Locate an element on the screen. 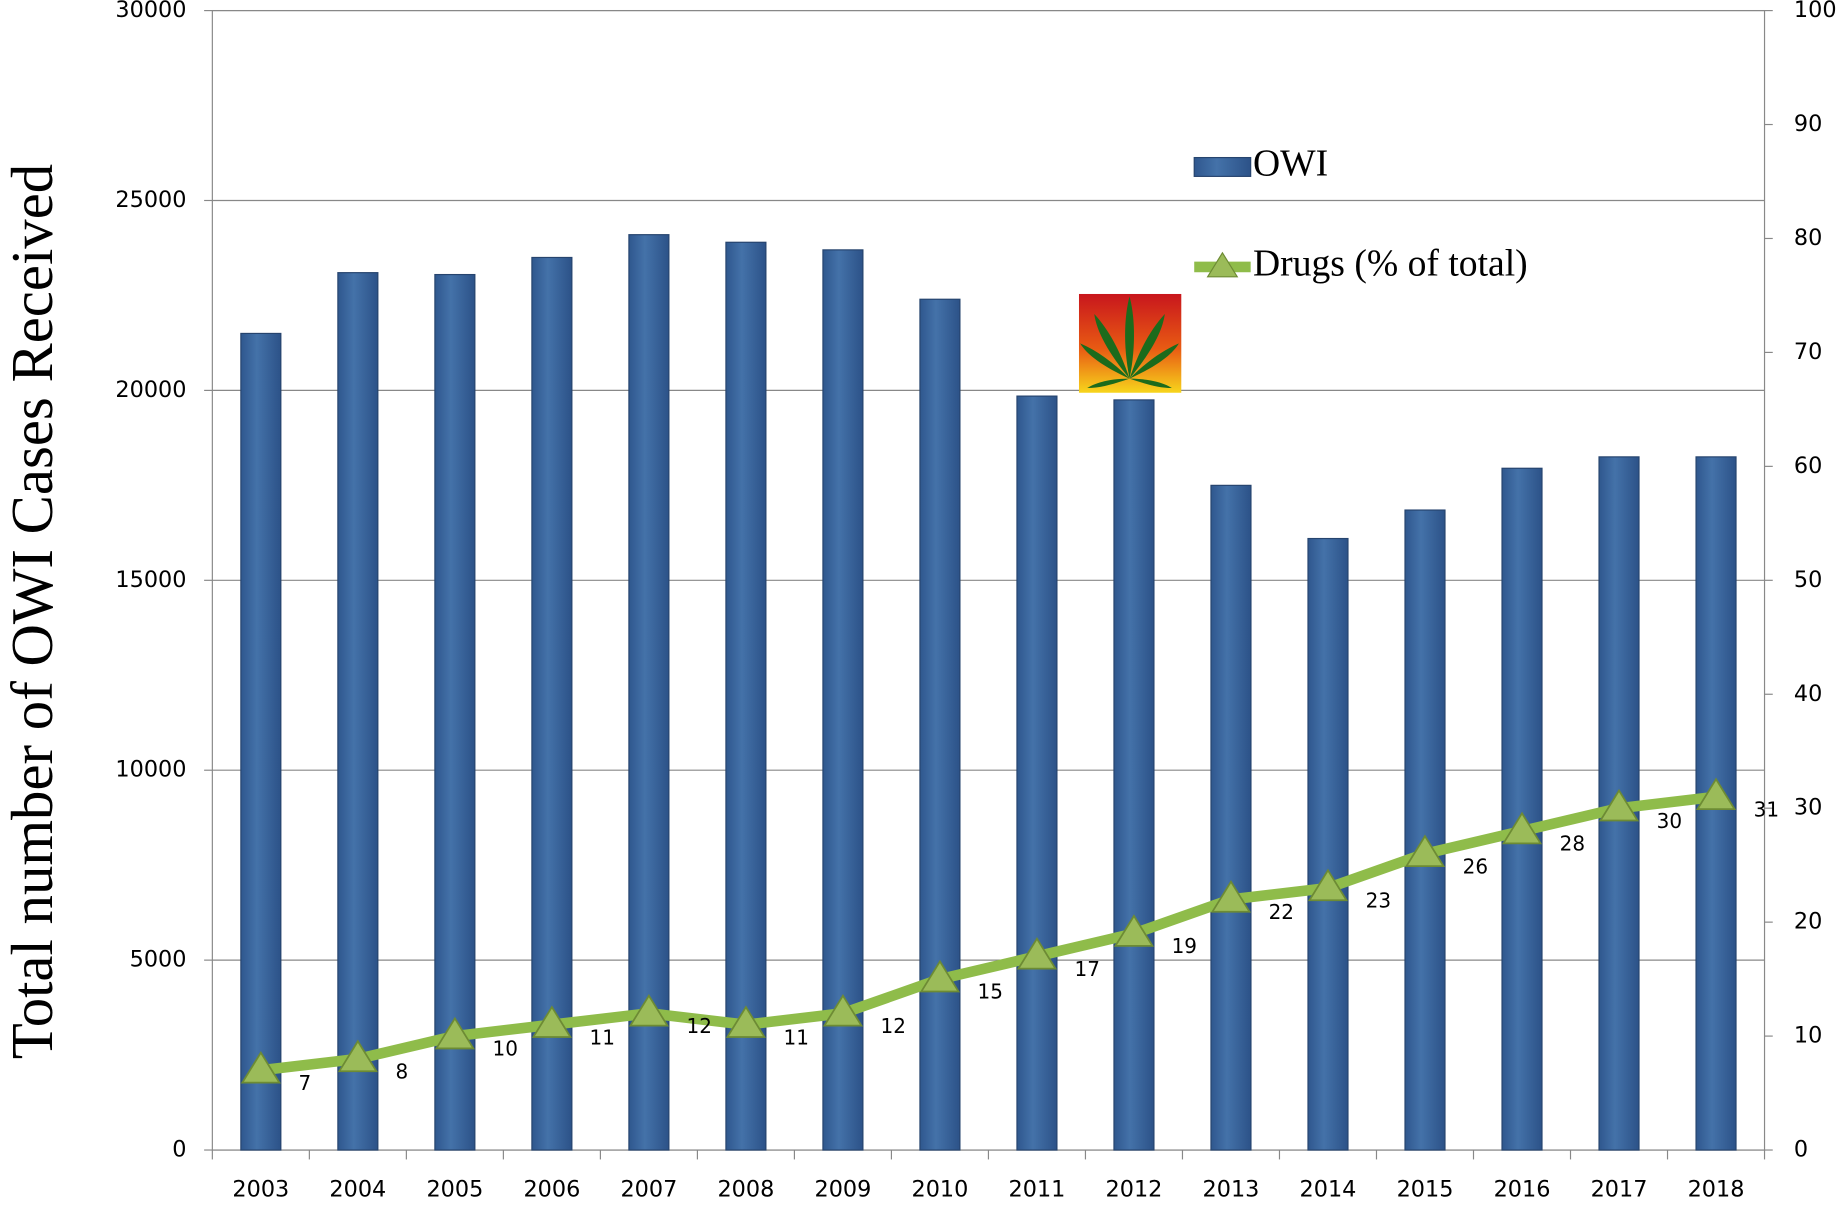 The image size is (1844, 1210). y2-tick-label: 0 is located at coordinates (1801, 1150).